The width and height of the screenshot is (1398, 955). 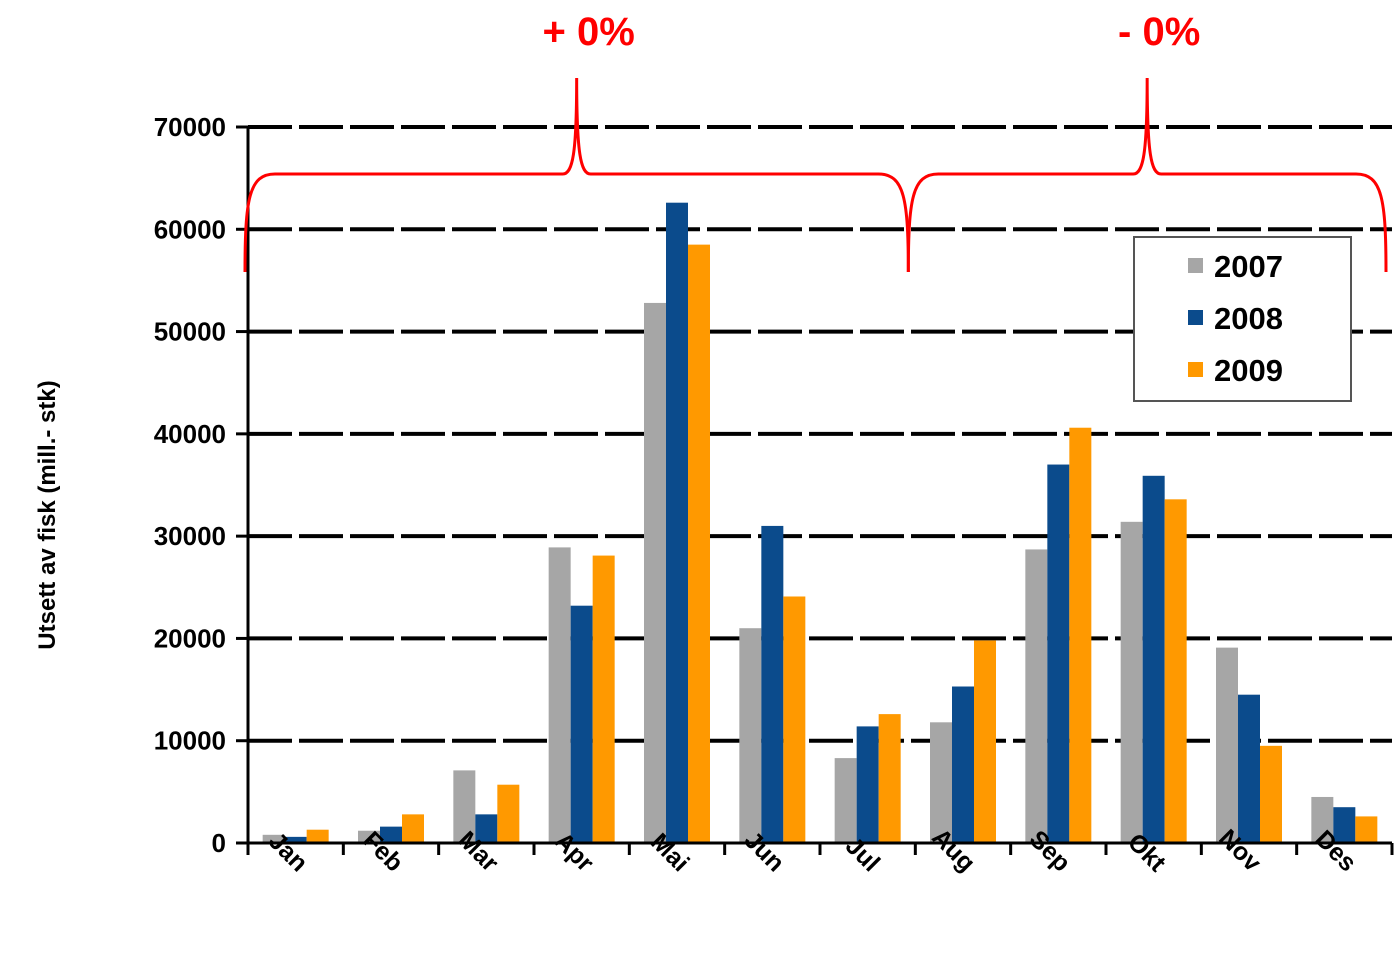 I want to click on bar-2009-Des, so click(x=1366, y=829).